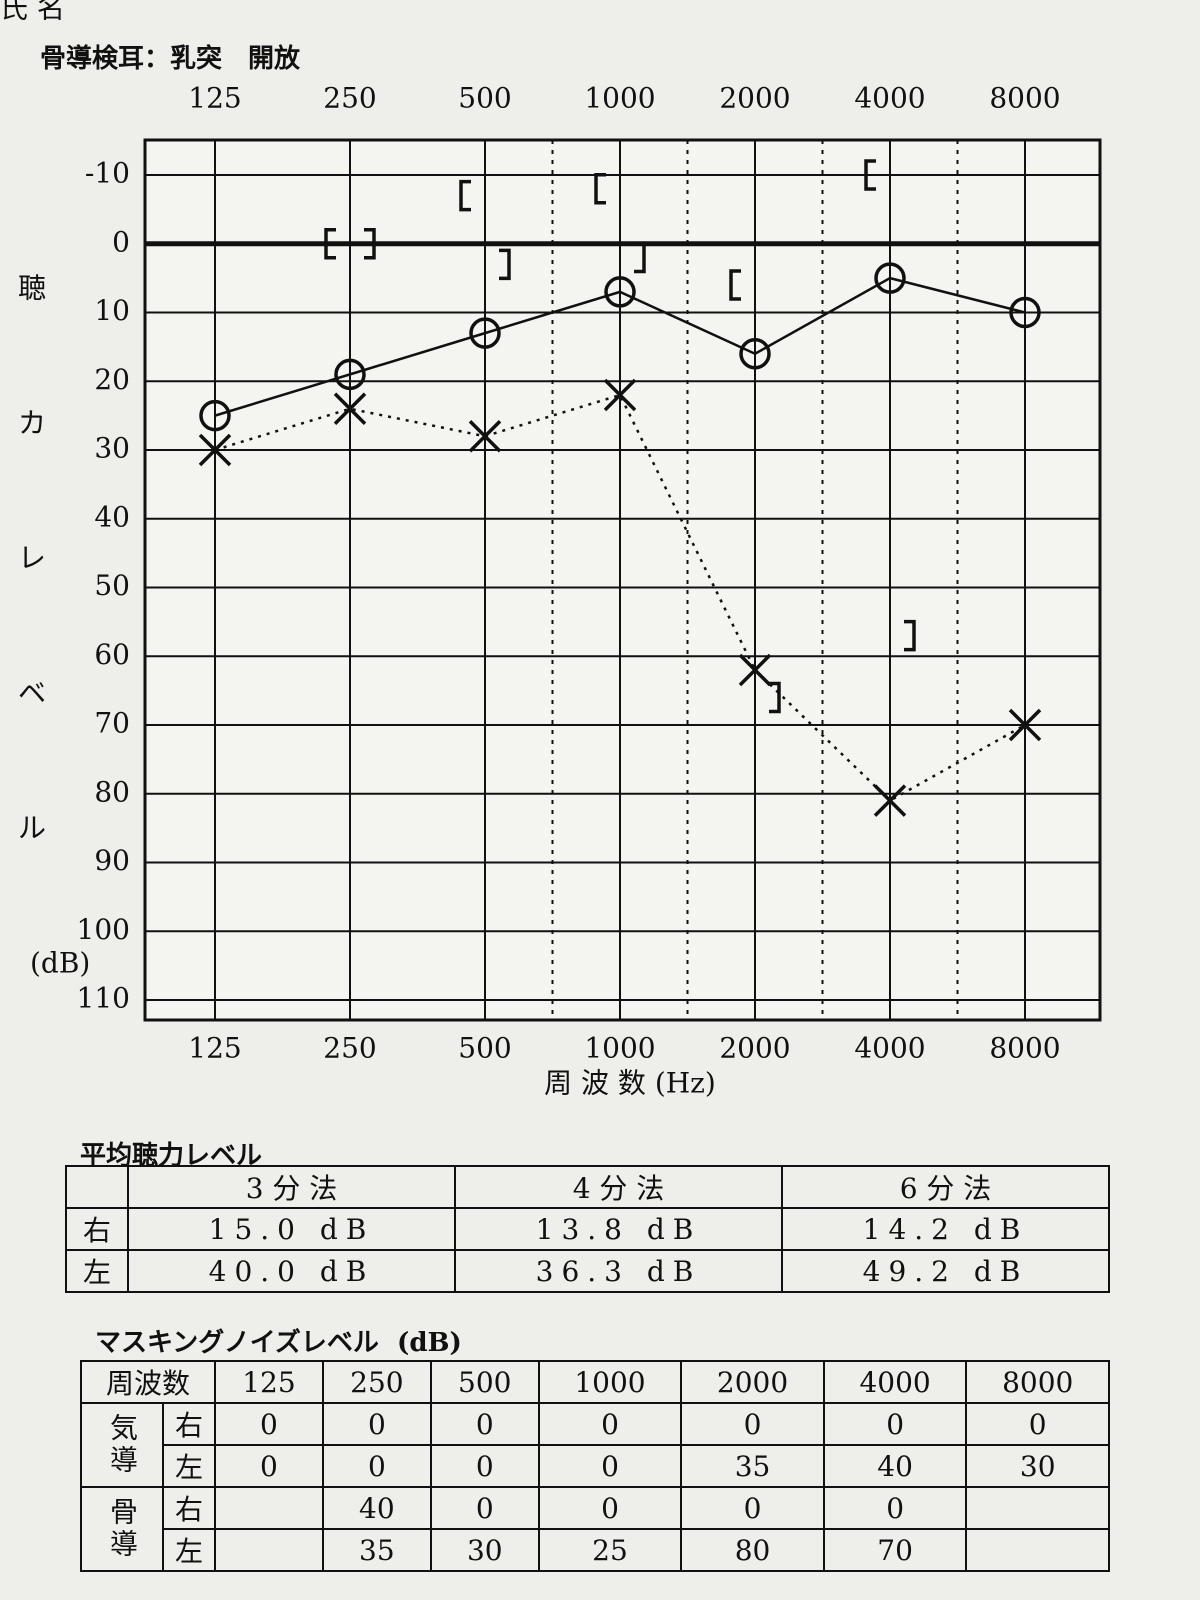  What do you see at coordinates (148, 1382) in the screenshot?
I see `header-cell: 周波数` at bounding box center [148, 1382].